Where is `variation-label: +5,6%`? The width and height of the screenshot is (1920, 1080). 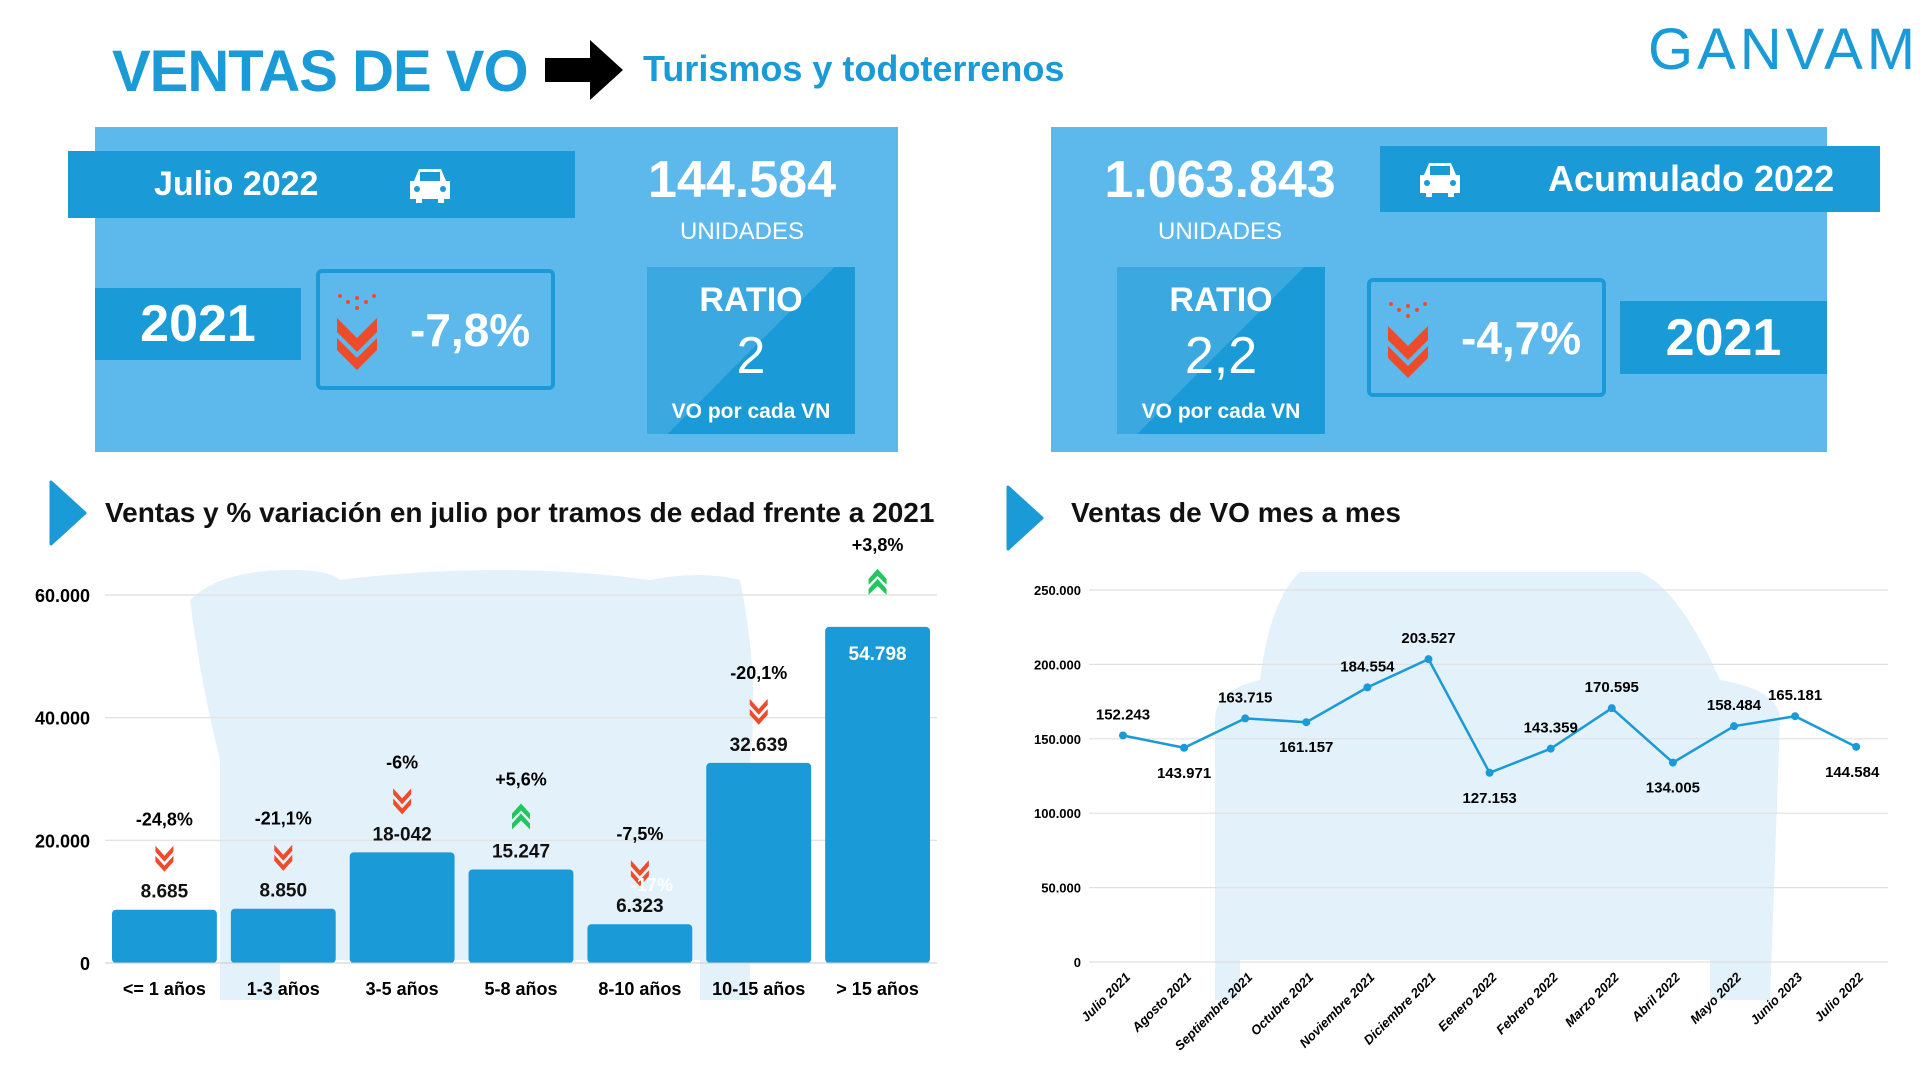 variation-label: +5,6% is located at coordinates (521, 779).